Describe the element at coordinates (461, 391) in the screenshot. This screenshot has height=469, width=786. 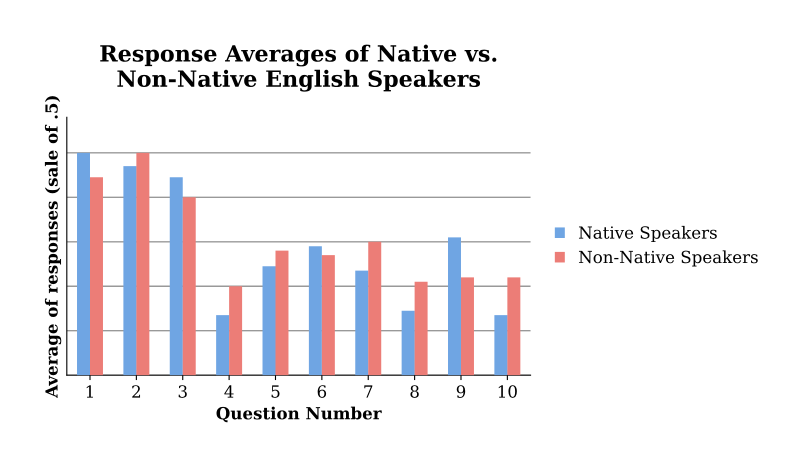
I see `x-tick-label: 9` at that location.